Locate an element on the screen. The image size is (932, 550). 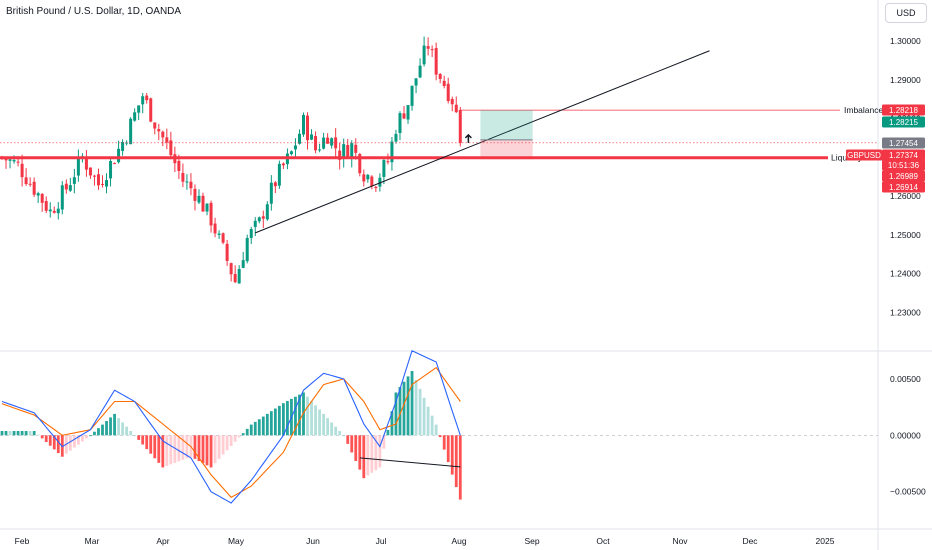
macd-signal-line is located at coordinates (231, 432).